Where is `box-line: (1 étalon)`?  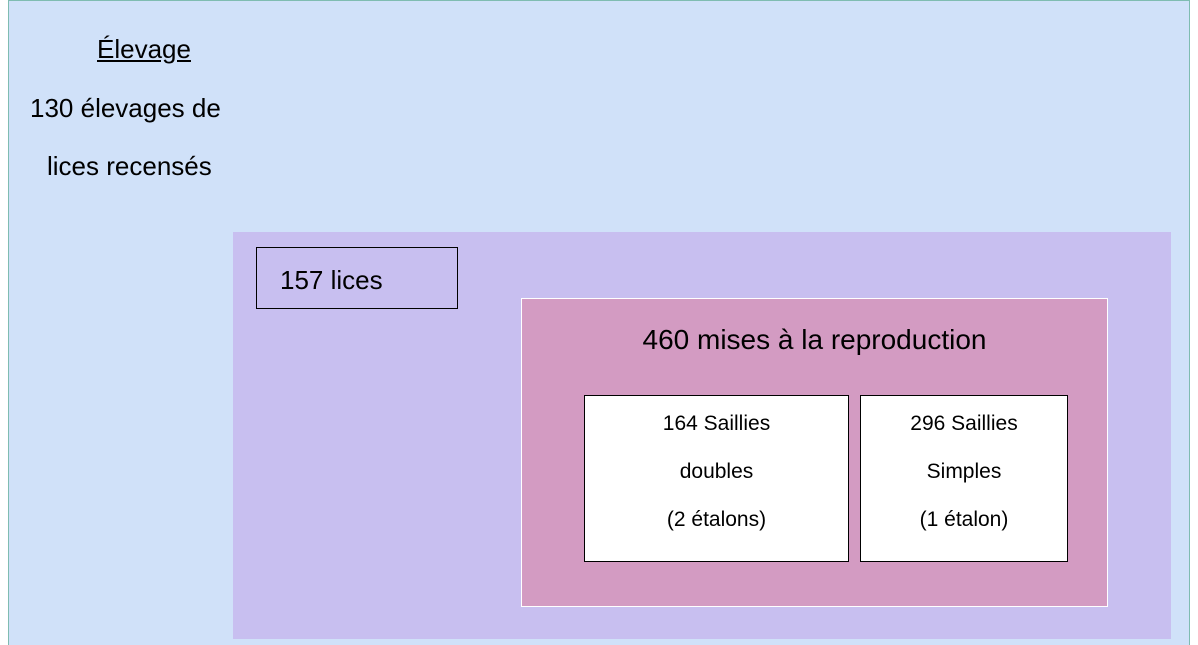
box-line: (1 étalon) is located at coordinates (964, 519).